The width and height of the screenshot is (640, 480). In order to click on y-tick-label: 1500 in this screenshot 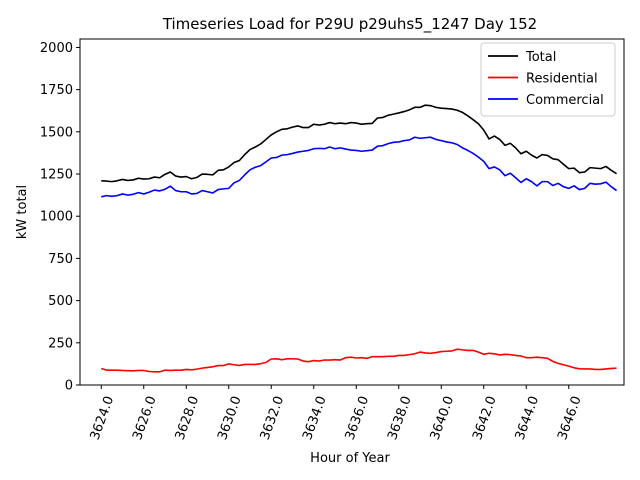, I will do `click(56, 132)`.